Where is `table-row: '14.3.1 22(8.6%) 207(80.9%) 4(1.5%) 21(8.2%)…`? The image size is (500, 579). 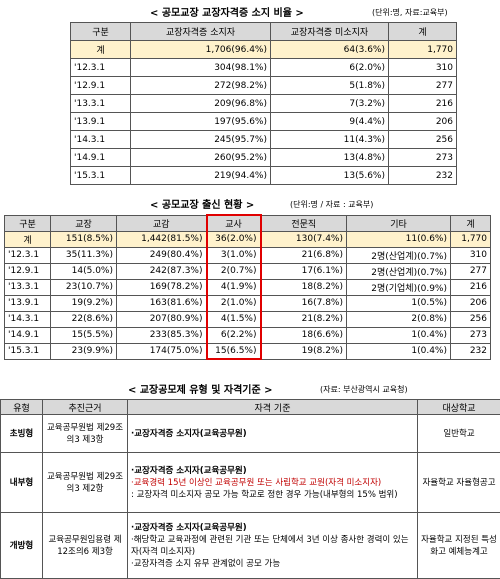 table-row: '14.3.1 22(8.6%) 207(80.9%) 4(1.5%) 21(8.2%)… is located at coordinates (247, 319).